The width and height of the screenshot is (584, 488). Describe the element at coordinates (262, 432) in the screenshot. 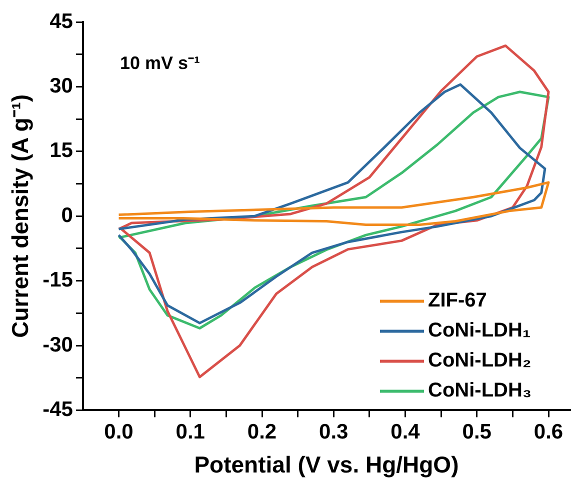

I see `x-tick-label: 0.2` at that location.